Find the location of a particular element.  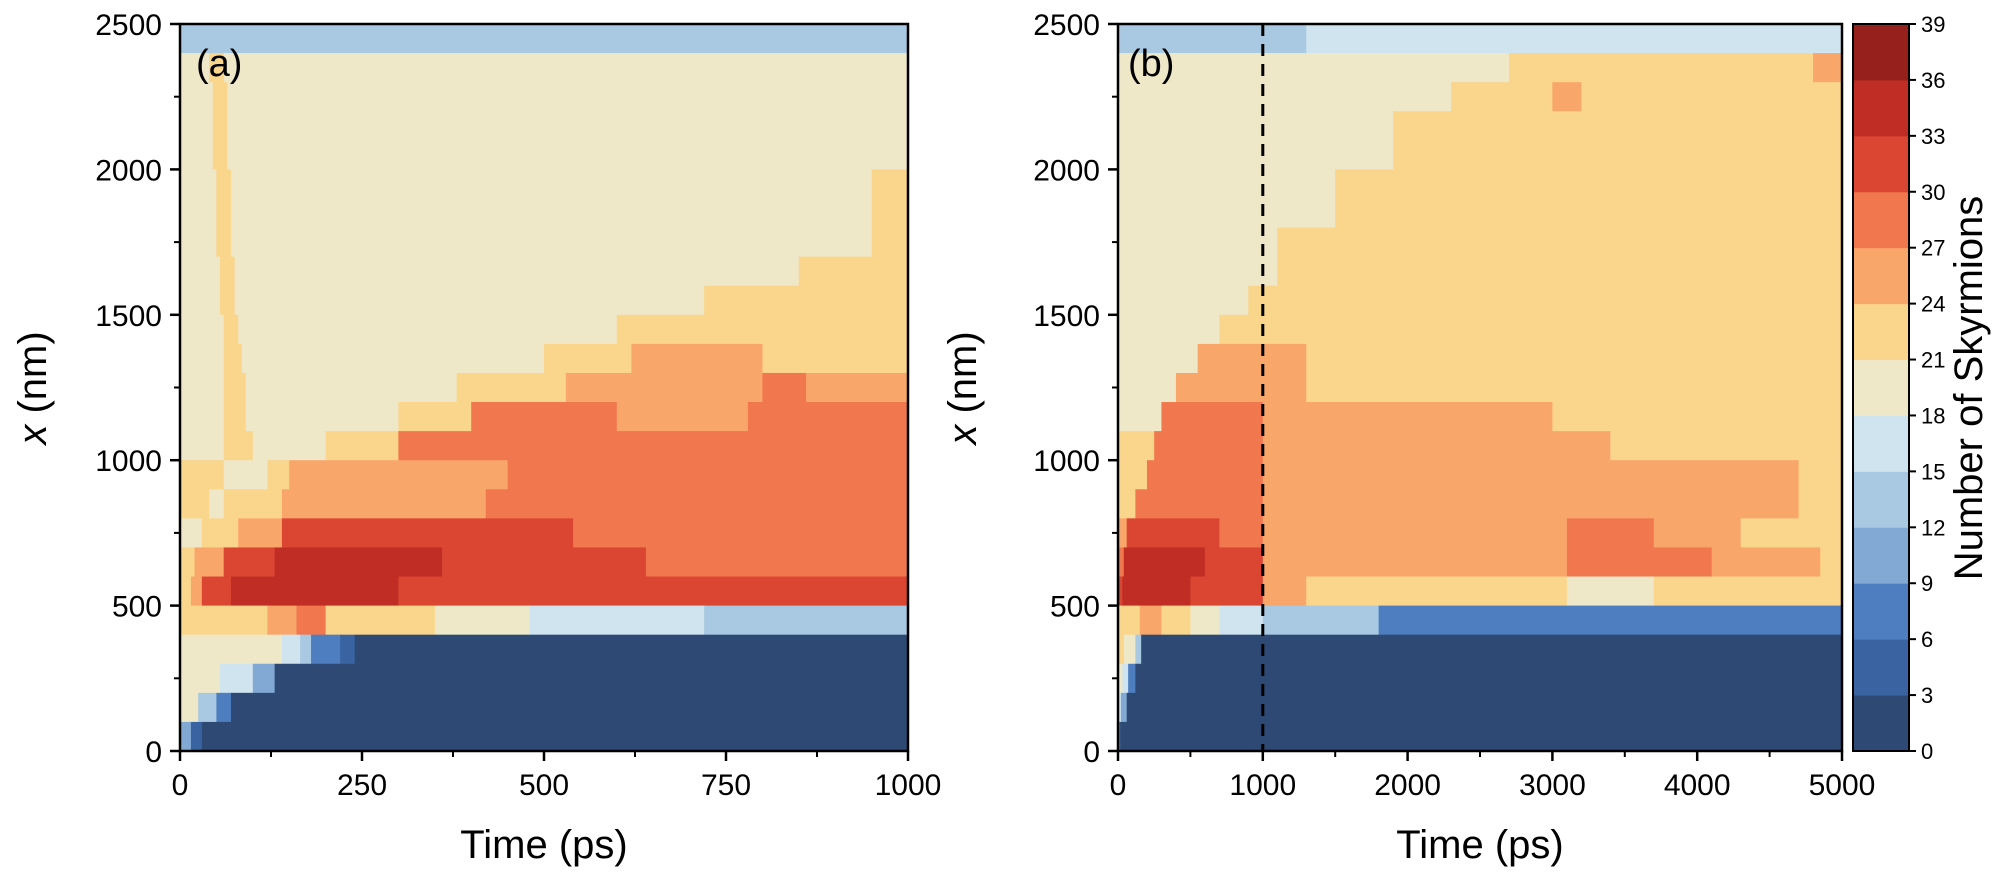

panel-a-label: (a) is located at coordinates (219, 64).